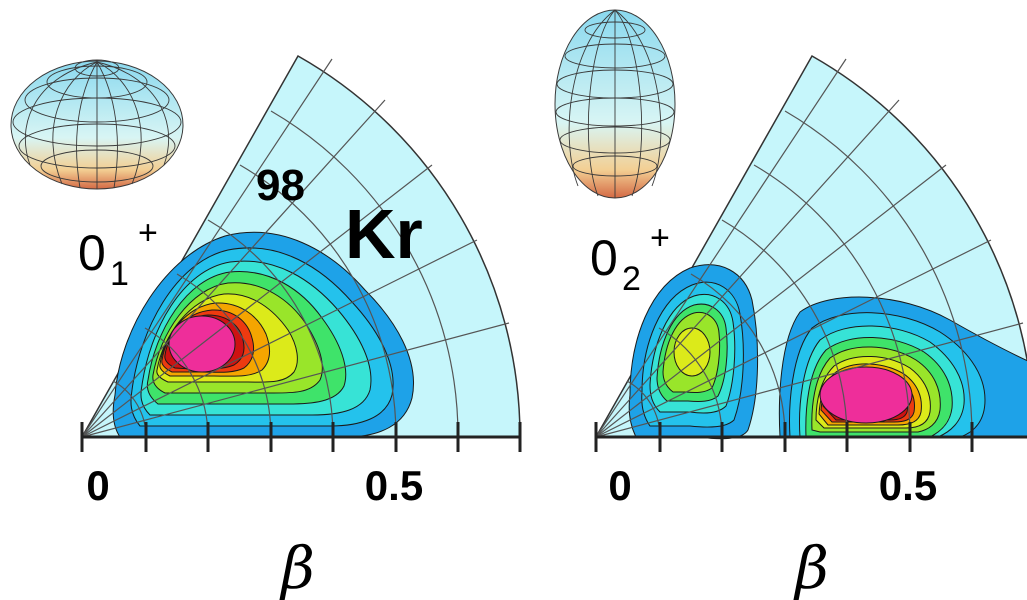 This screenshot has height=600, width=1027. I want to click on state-label-ground: 0 1 +, so click(118, 253).